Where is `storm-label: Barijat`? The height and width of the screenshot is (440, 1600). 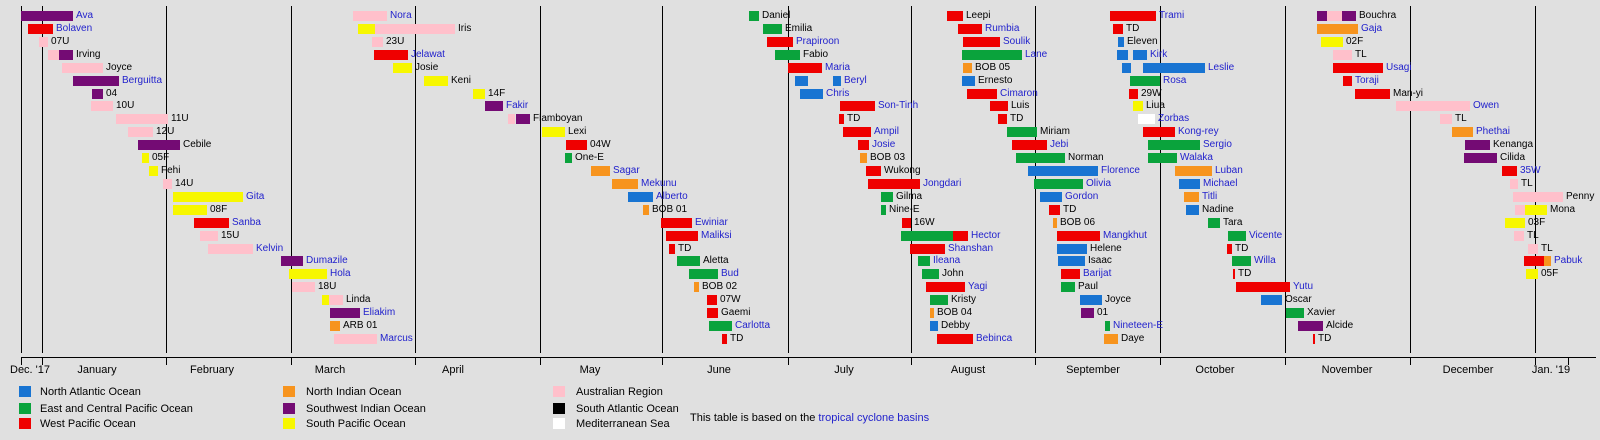 storm-label: Barijat is located at coordinates (1097, 274).